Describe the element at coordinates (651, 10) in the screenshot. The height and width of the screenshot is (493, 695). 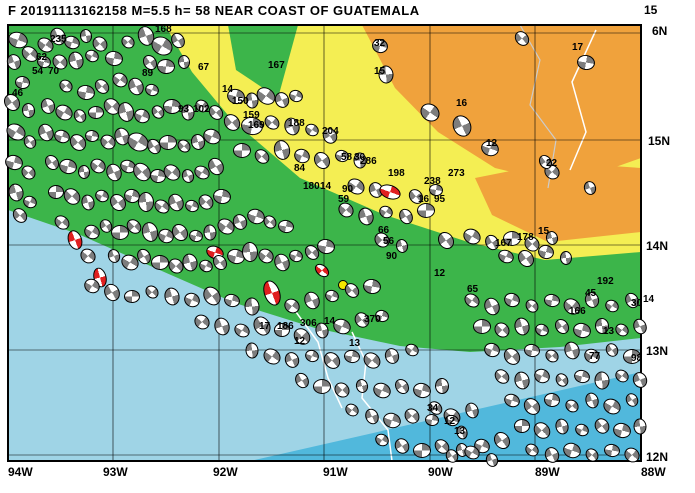
I see `lat-axis-label: 15` at that location.